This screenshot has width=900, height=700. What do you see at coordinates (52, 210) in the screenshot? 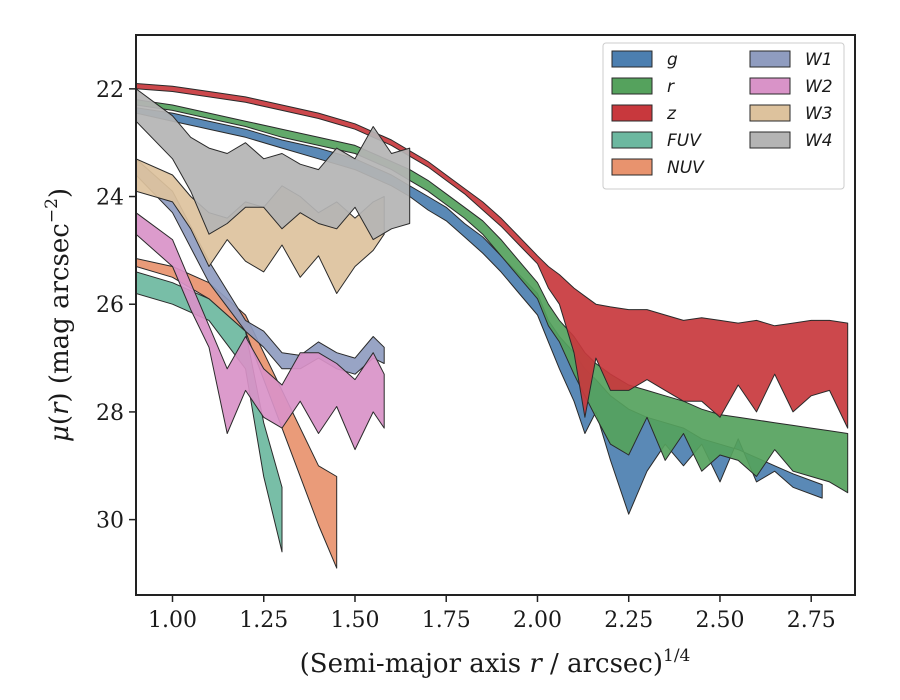
I see `y-axis-label-sup: −2` at bounding box center [52, 210].